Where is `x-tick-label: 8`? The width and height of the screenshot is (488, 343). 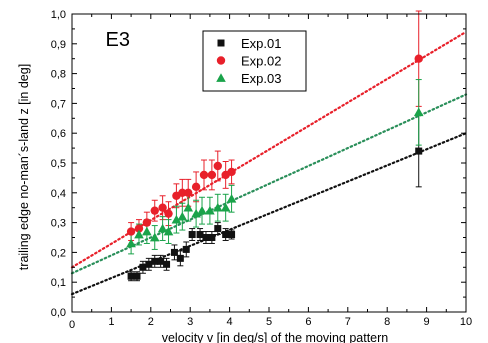 x-tick-label: 8 is located at coordinates (387, 322).